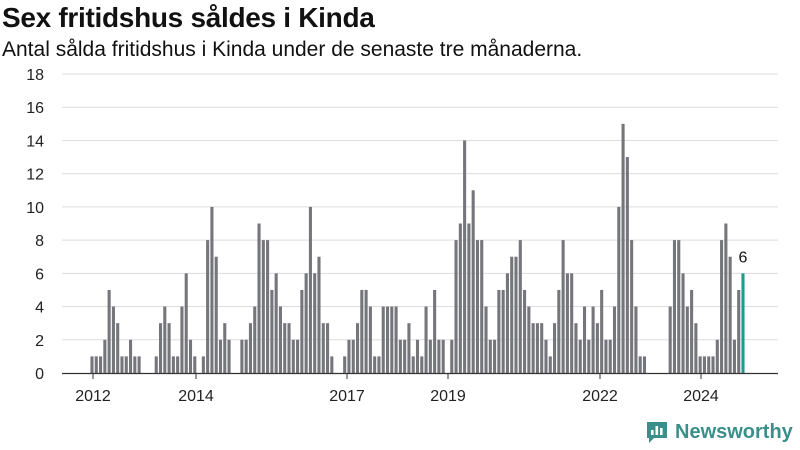 The image size is (800, 450). I want to click on x-tick-label: 2012, so click(93, 396).